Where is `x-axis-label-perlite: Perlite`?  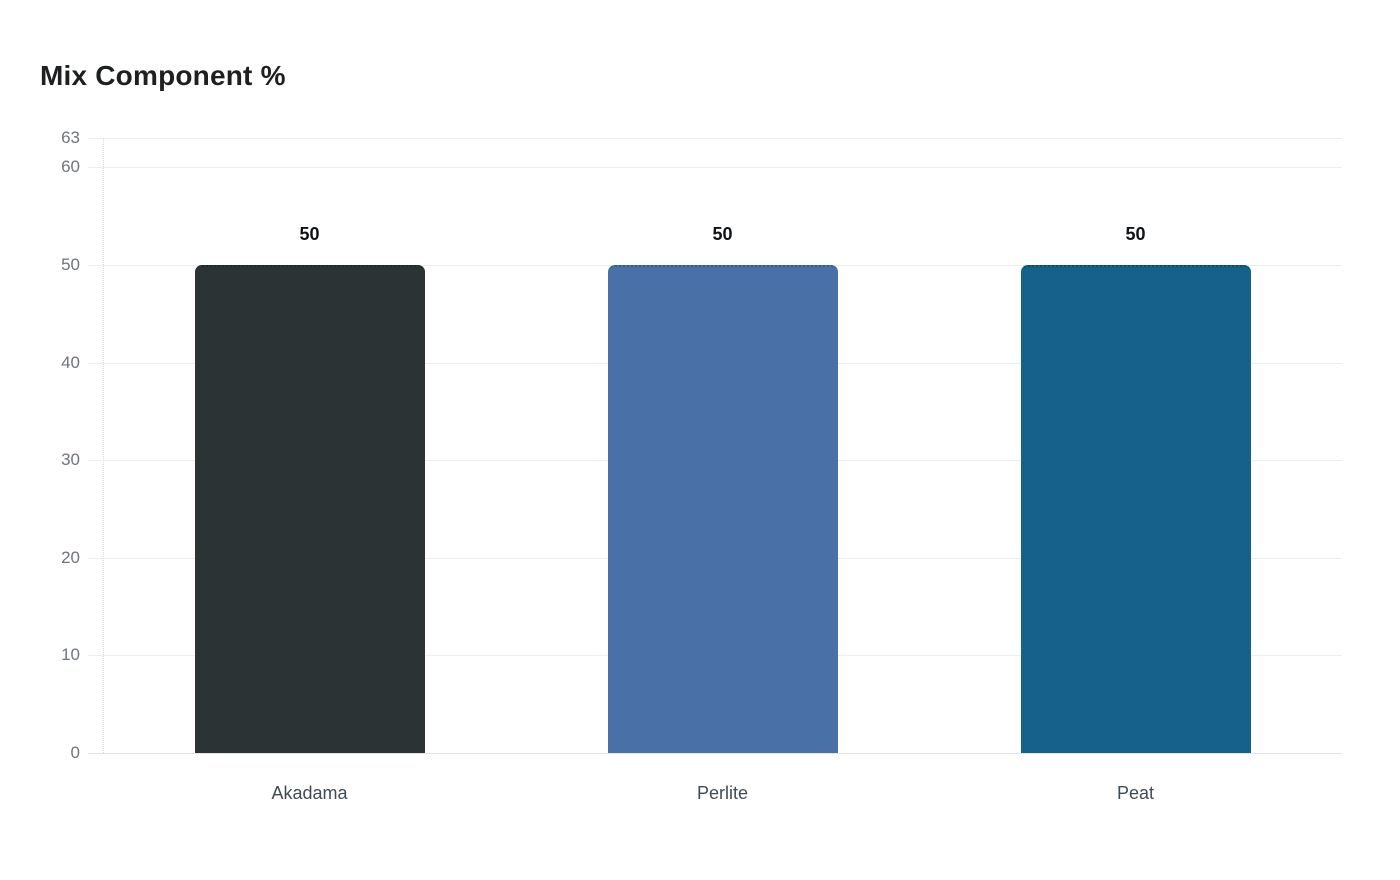 x-axis-label-perlite: Perlite is located at coordinates (722, 793).